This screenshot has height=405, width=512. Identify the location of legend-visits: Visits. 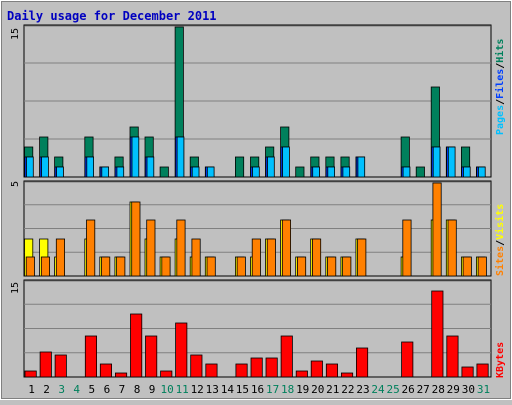
(500, 222).